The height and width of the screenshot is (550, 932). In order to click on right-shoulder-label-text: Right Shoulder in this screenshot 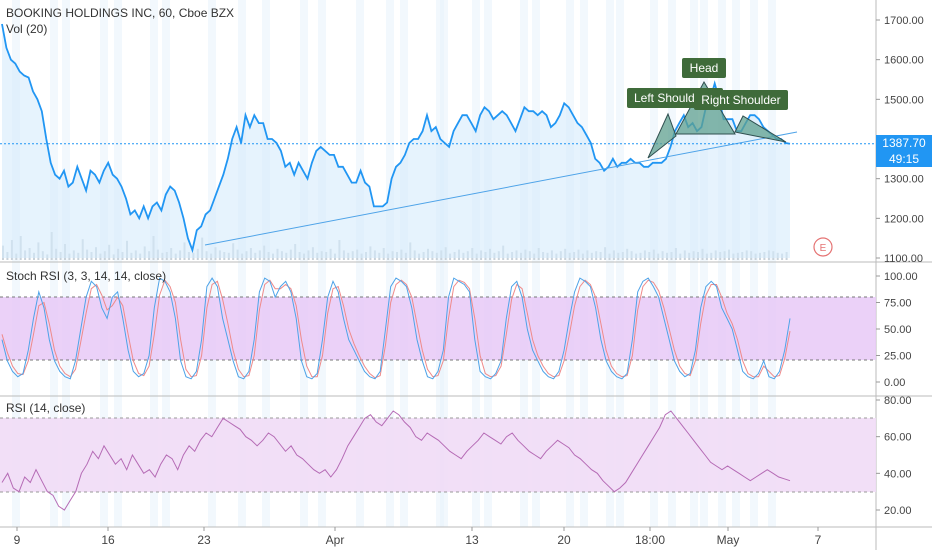, I will do `click(740, 100)`.